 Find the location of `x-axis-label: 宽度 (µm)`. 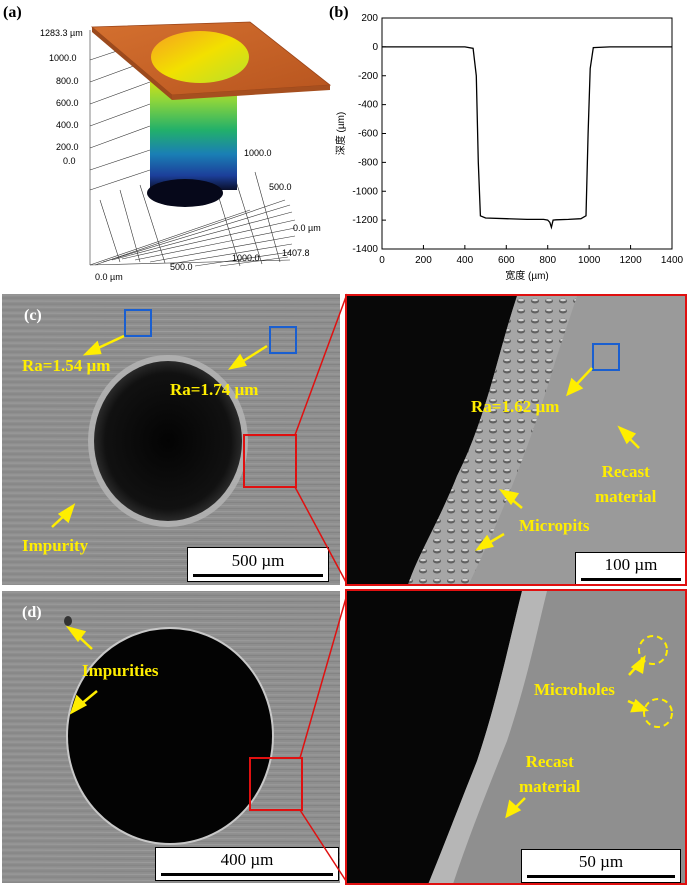

x-axis-label: 宽度 (µm) is located at coordinates (527, 275).